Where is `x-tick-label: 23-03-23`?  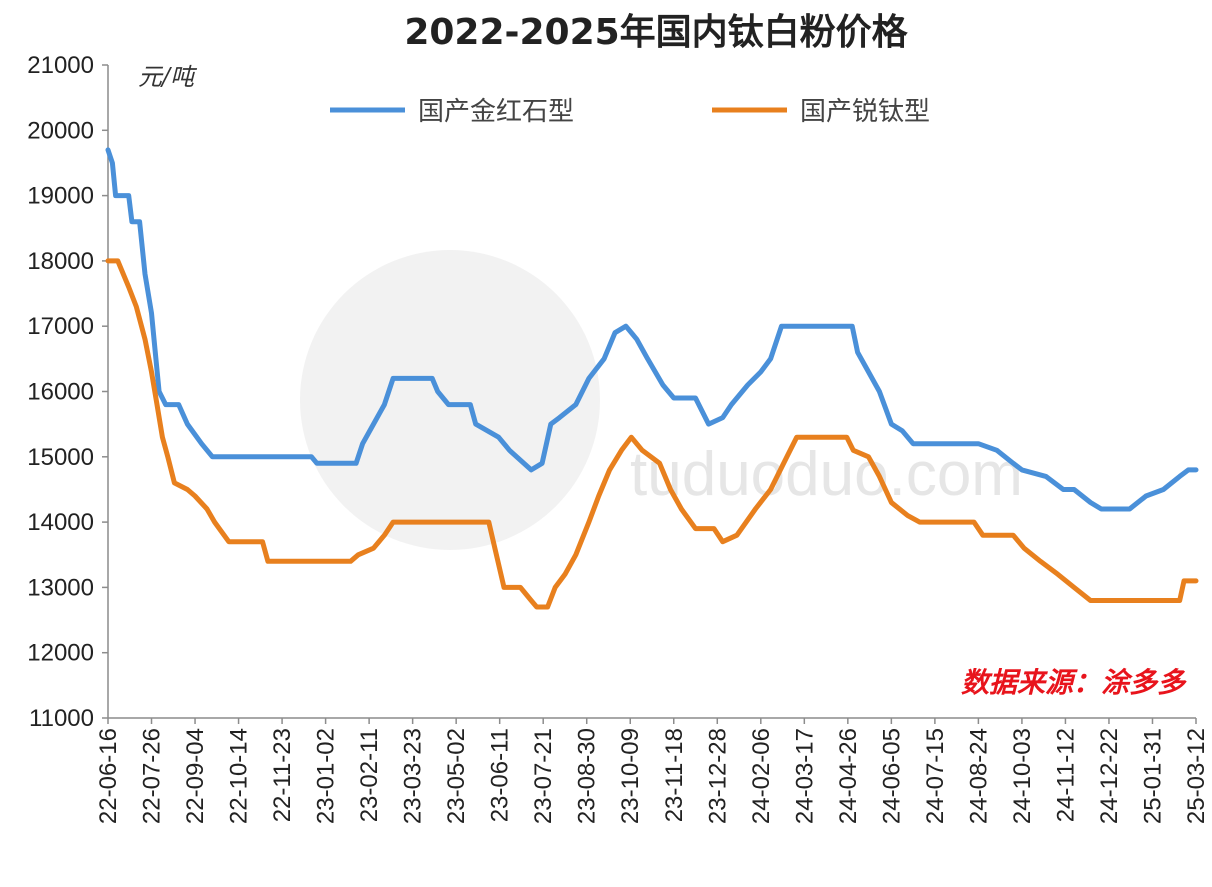
x-tick-label: 23-03-23 is located at coordinates (413, 776).